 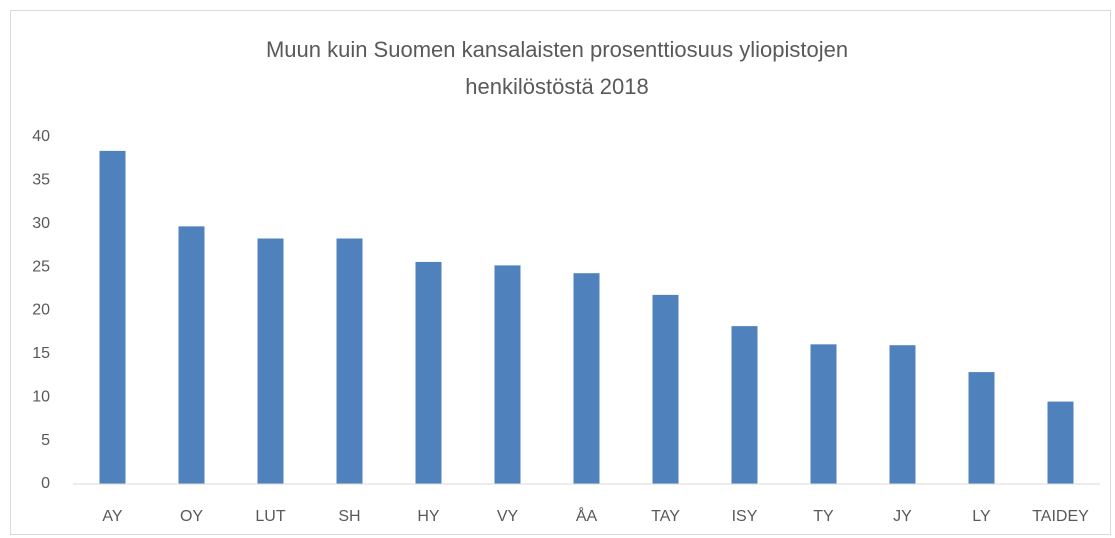 I want to click on y-tick-label: 35, so click(x=41, y=180).